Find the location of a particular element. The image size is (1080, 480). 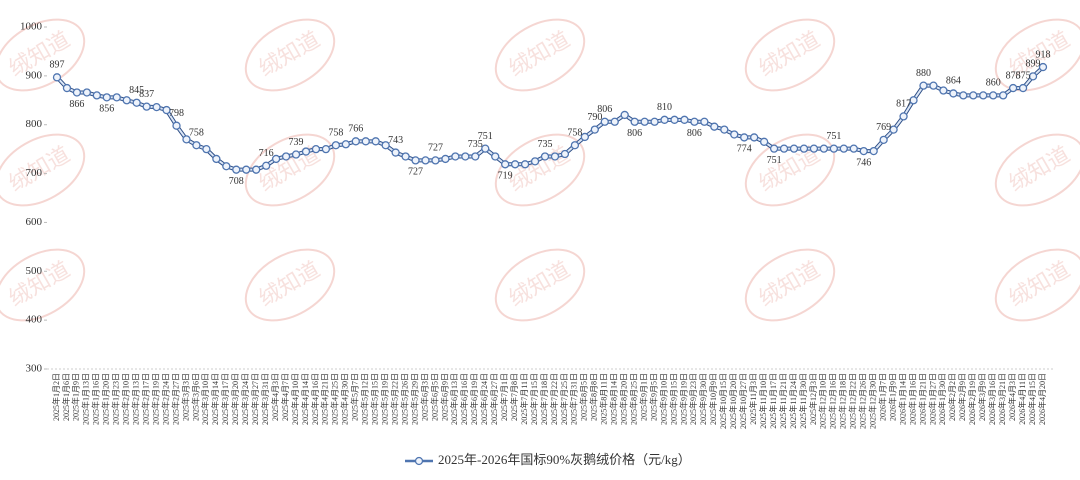

x-tick-label: 2025年1月23日 is located at coordinates (116, 399).